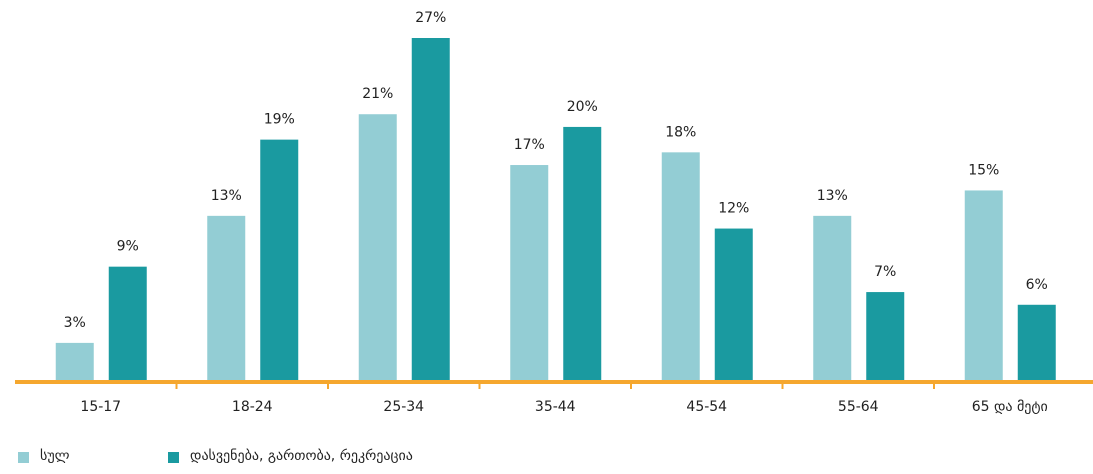 The width and height of the screenshot is (1093, 474). I want to click on x-tick-label: 45-54, so click(707, 407).